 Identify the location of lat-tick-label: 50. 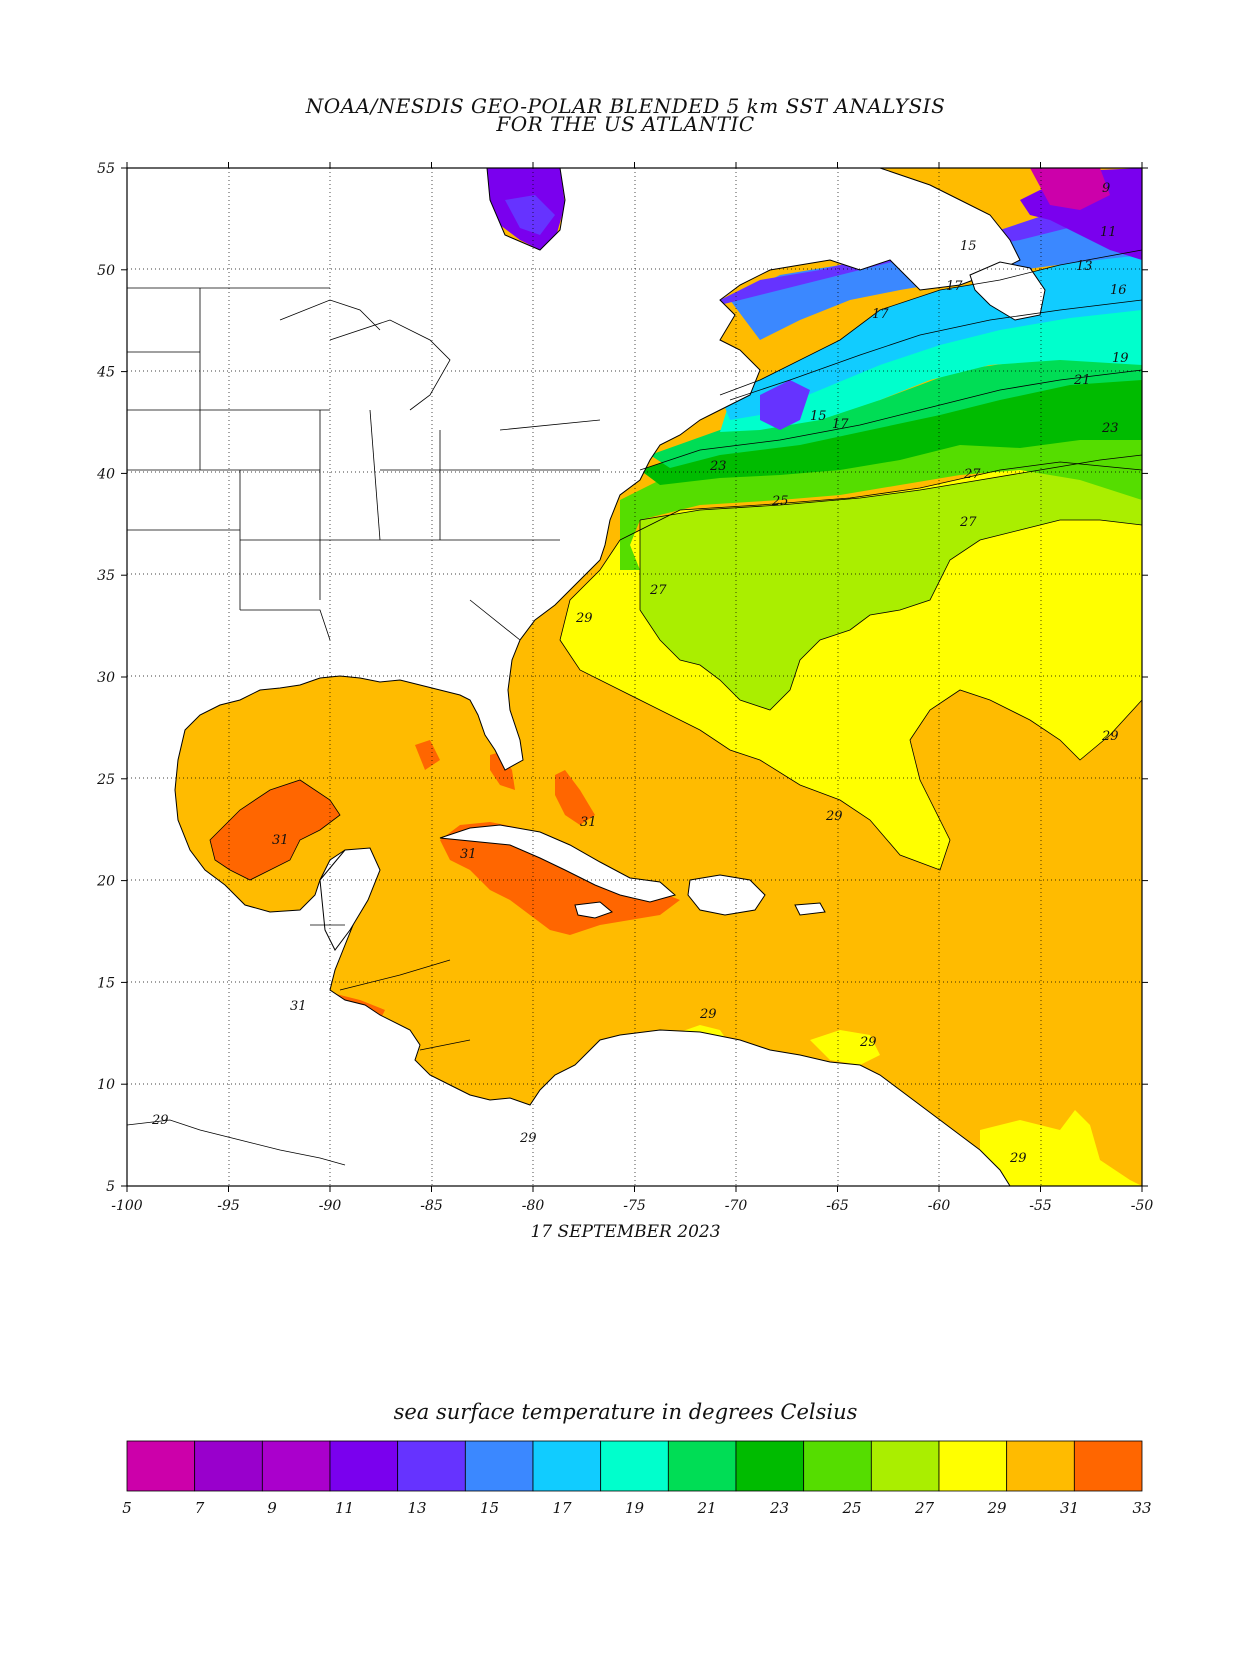
(106, 271).